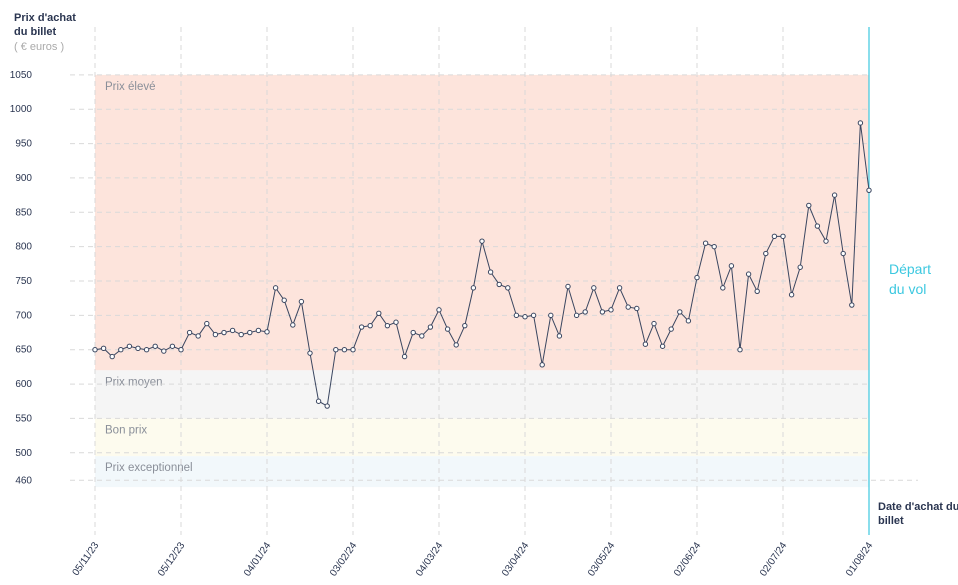 Image resolution: width=958 pixels, height=585 pixels. Describe the element at coordinates (45, 25) in the screenshot. I see `y-label: Prix d'achat du billet` at that location.